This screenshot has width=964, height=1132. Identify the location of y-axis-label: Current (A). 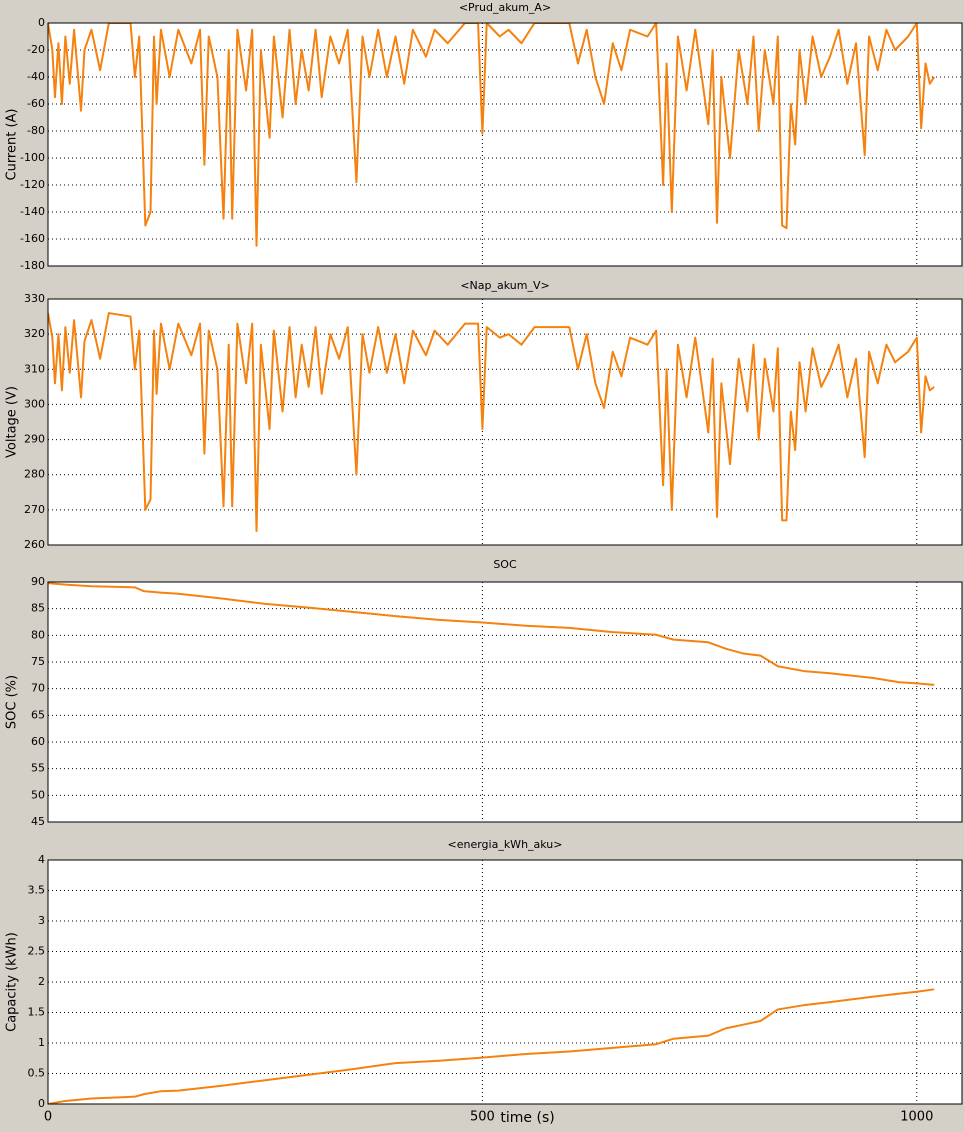
(12, 145).